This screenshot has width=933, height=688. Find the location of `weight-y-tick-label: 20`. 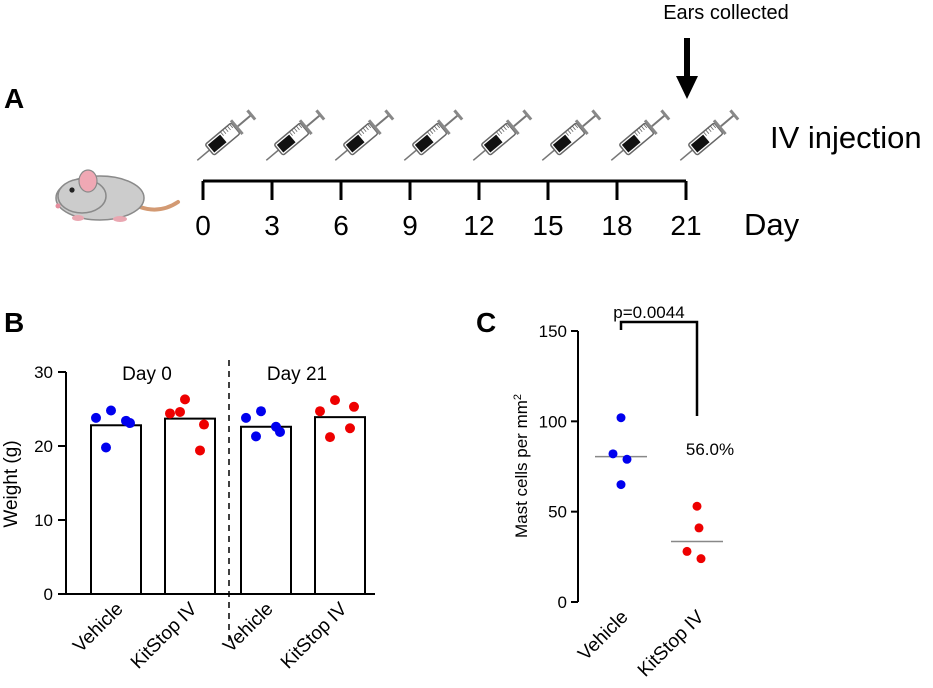

weight-y-tick-label: 20 is located at coordinates (43, 446).